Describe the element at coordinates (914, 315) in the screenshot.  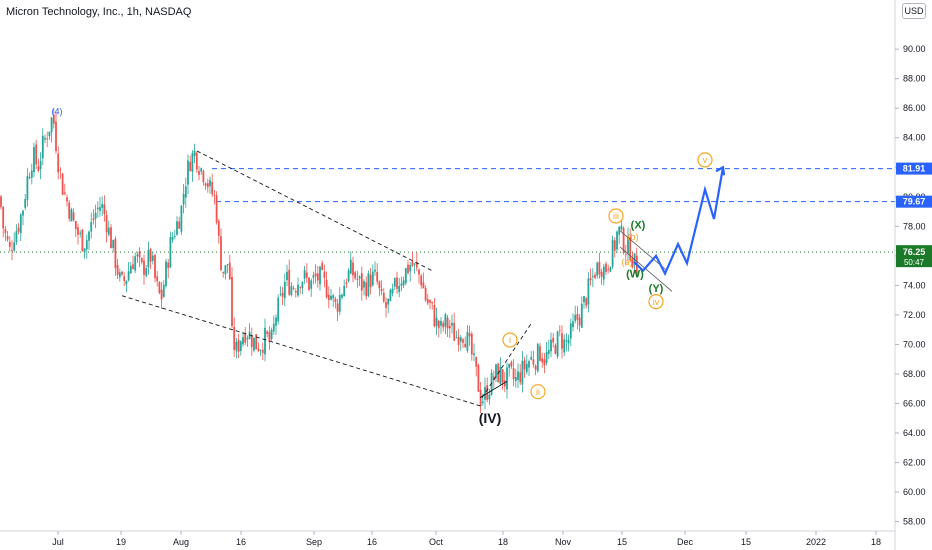
I see `y-tick-label: 72.00` at that location.